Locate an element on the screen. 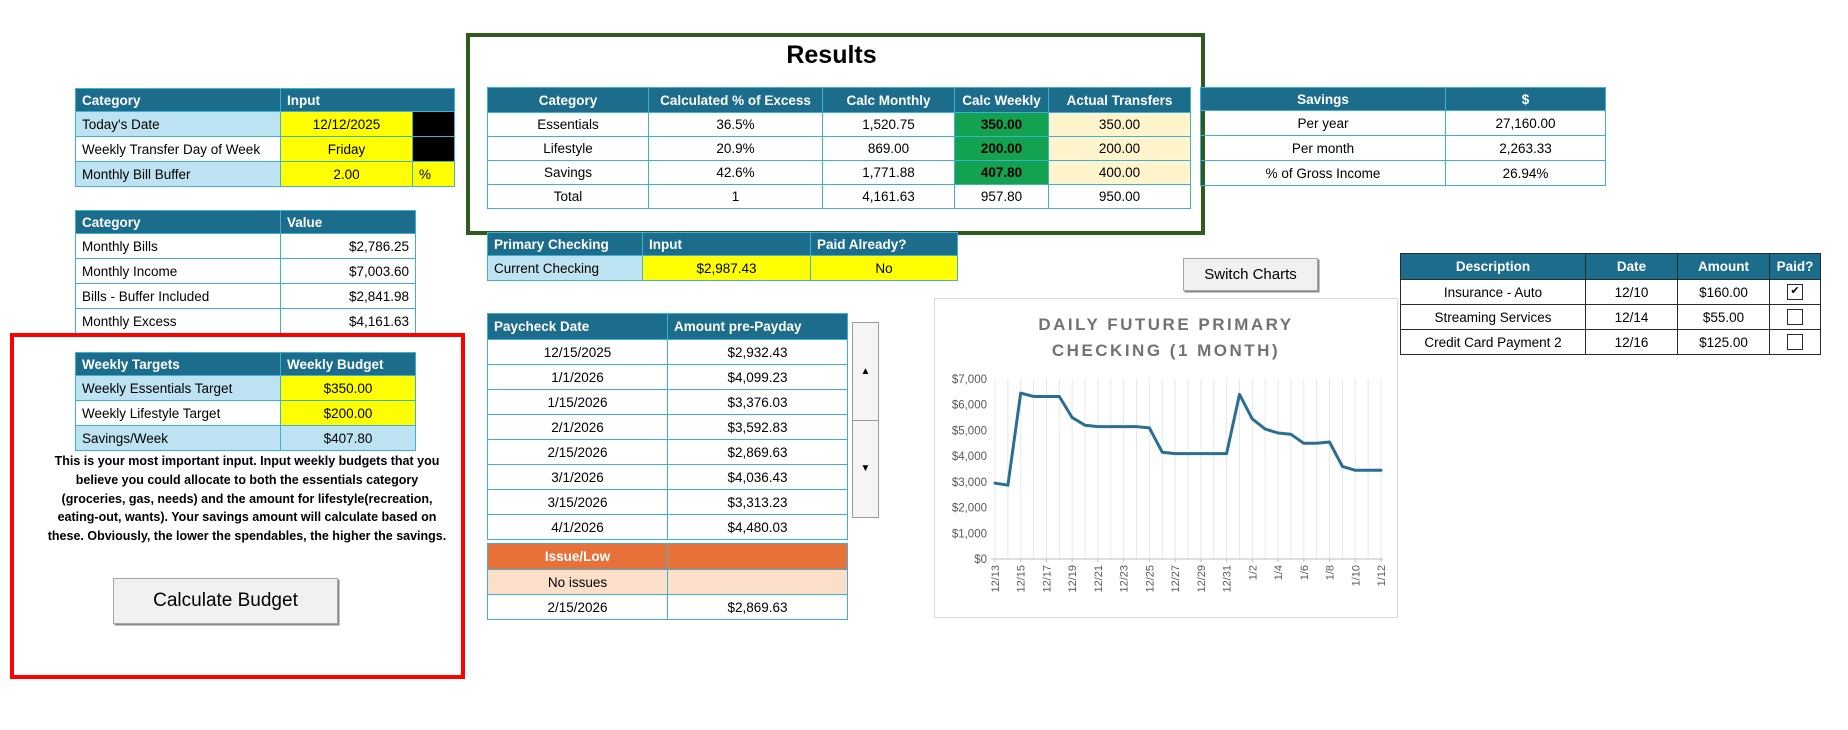  switch-charts-button: Switch Charts is located at coordinates (1250, 274).